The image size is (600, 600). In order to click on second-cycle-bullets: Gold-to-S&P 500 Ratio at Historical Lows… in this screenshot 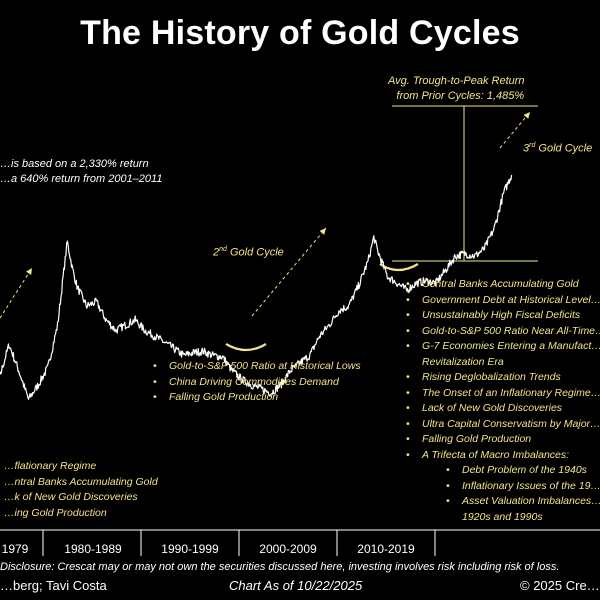, I will do `click(257, 382)`.